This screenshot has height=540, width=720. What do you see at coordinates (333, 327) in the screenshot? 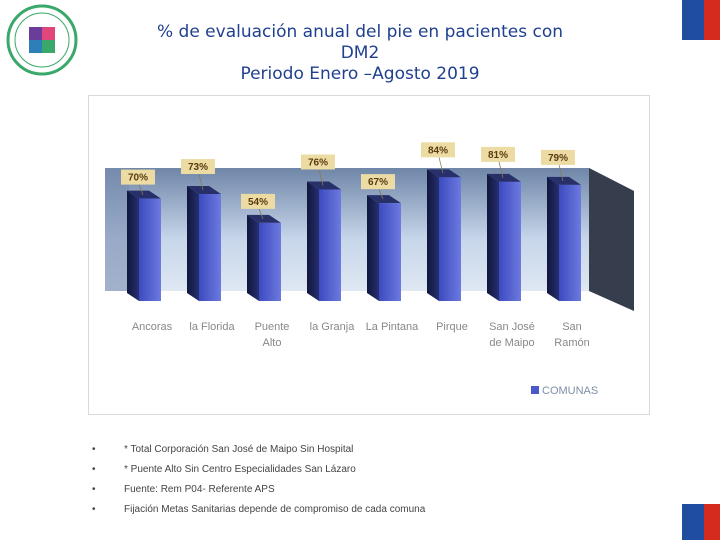
I see `category-label: la Granja` at bounding box center [333, 327].